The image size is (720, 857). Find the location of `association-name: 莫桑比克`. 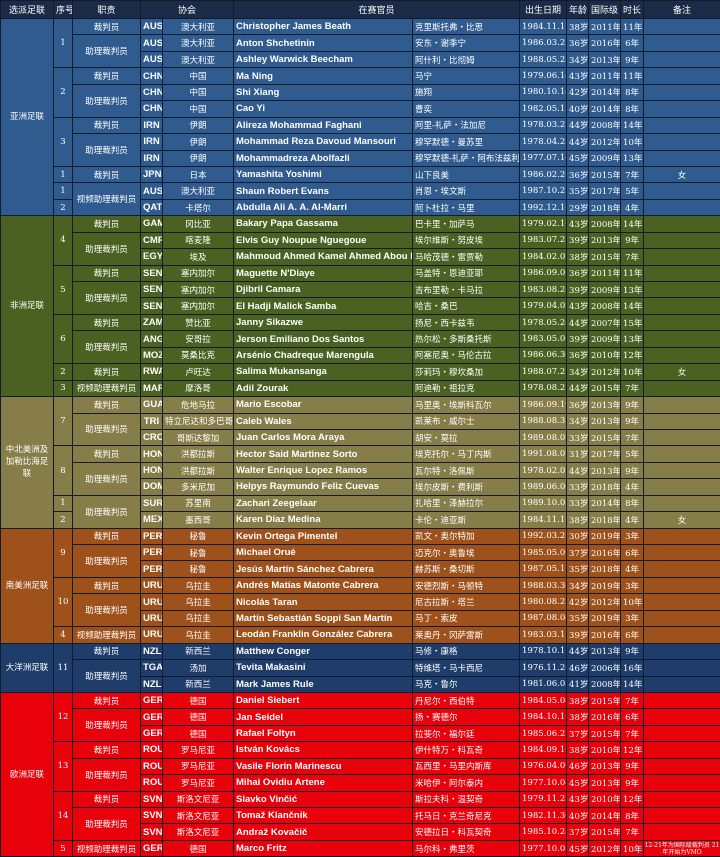

association-name: 莫桑比克 is located at coordinates (198, 355).